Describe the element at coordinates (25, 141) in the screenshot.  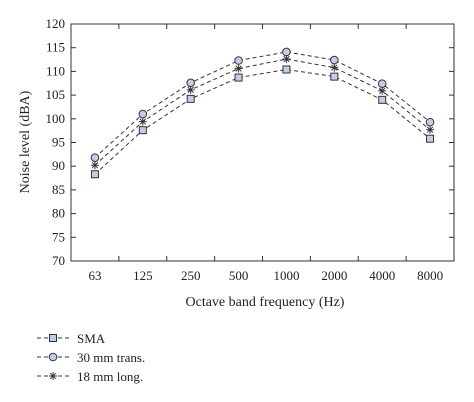
I see `y-axis-title: Noise level (dBA)` at that location.